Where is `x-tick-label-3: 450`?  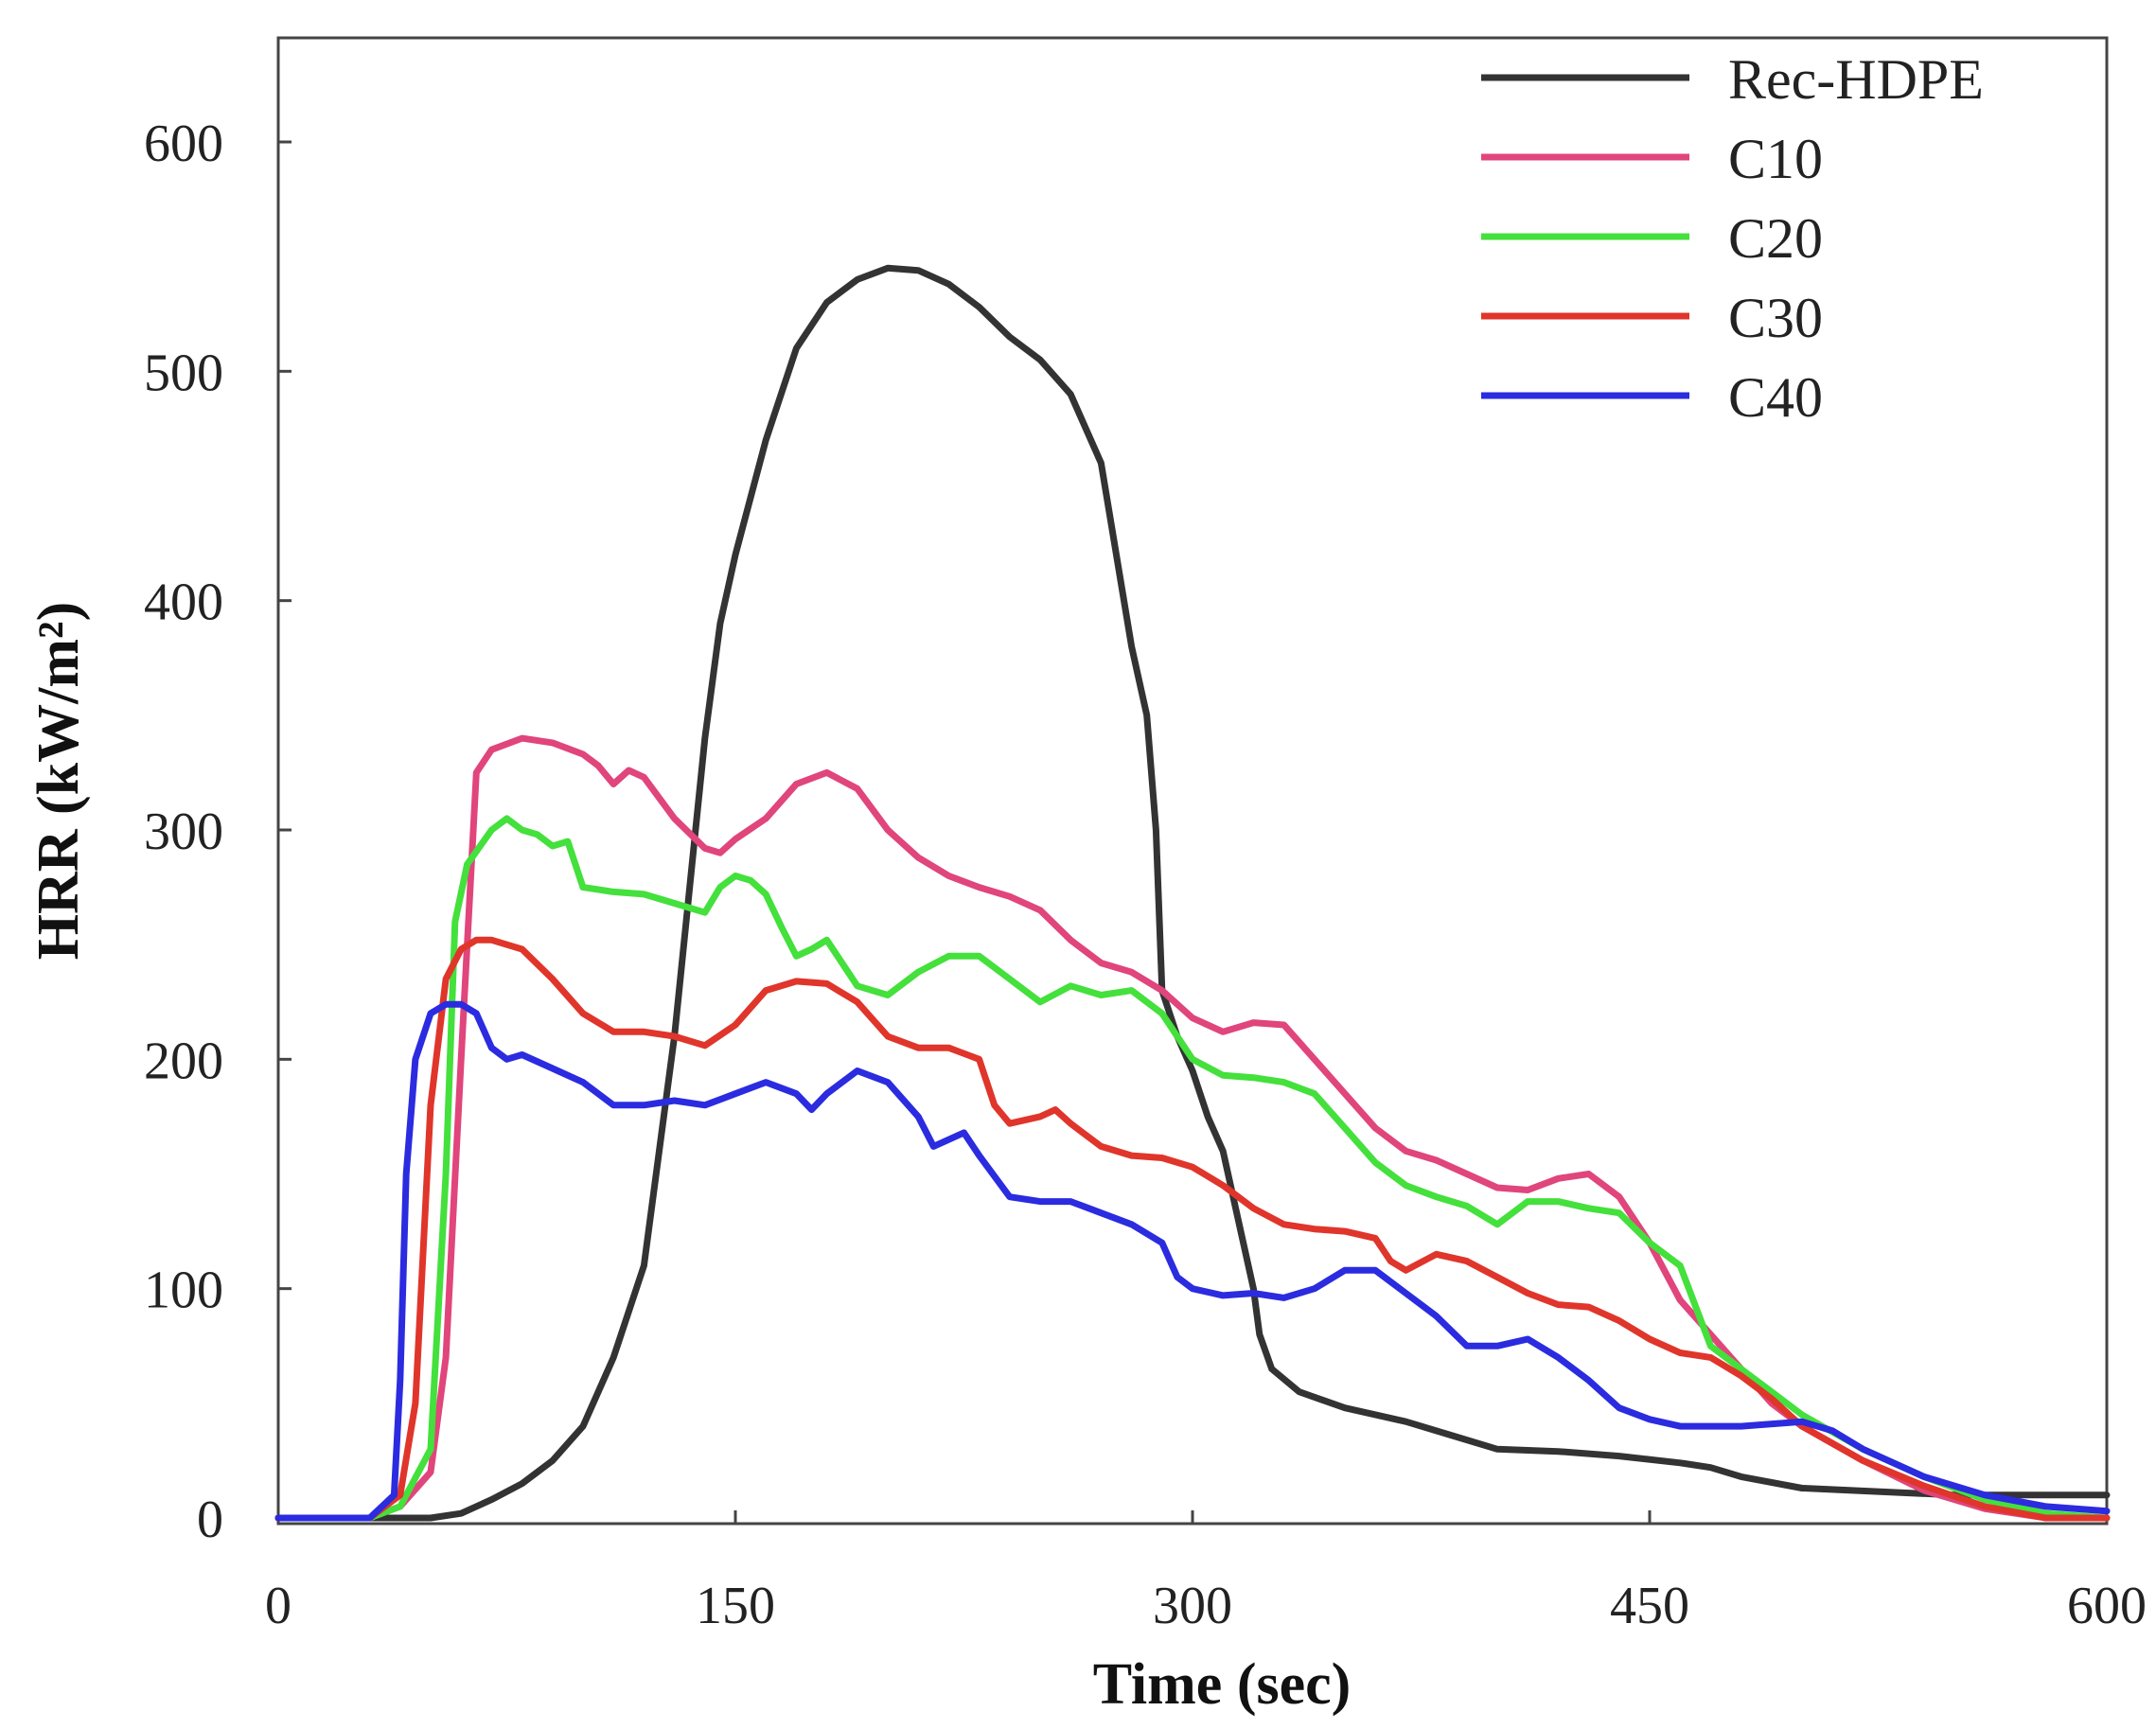 x-tick-label-3: 450 is located at coordinates (1649, 1606).